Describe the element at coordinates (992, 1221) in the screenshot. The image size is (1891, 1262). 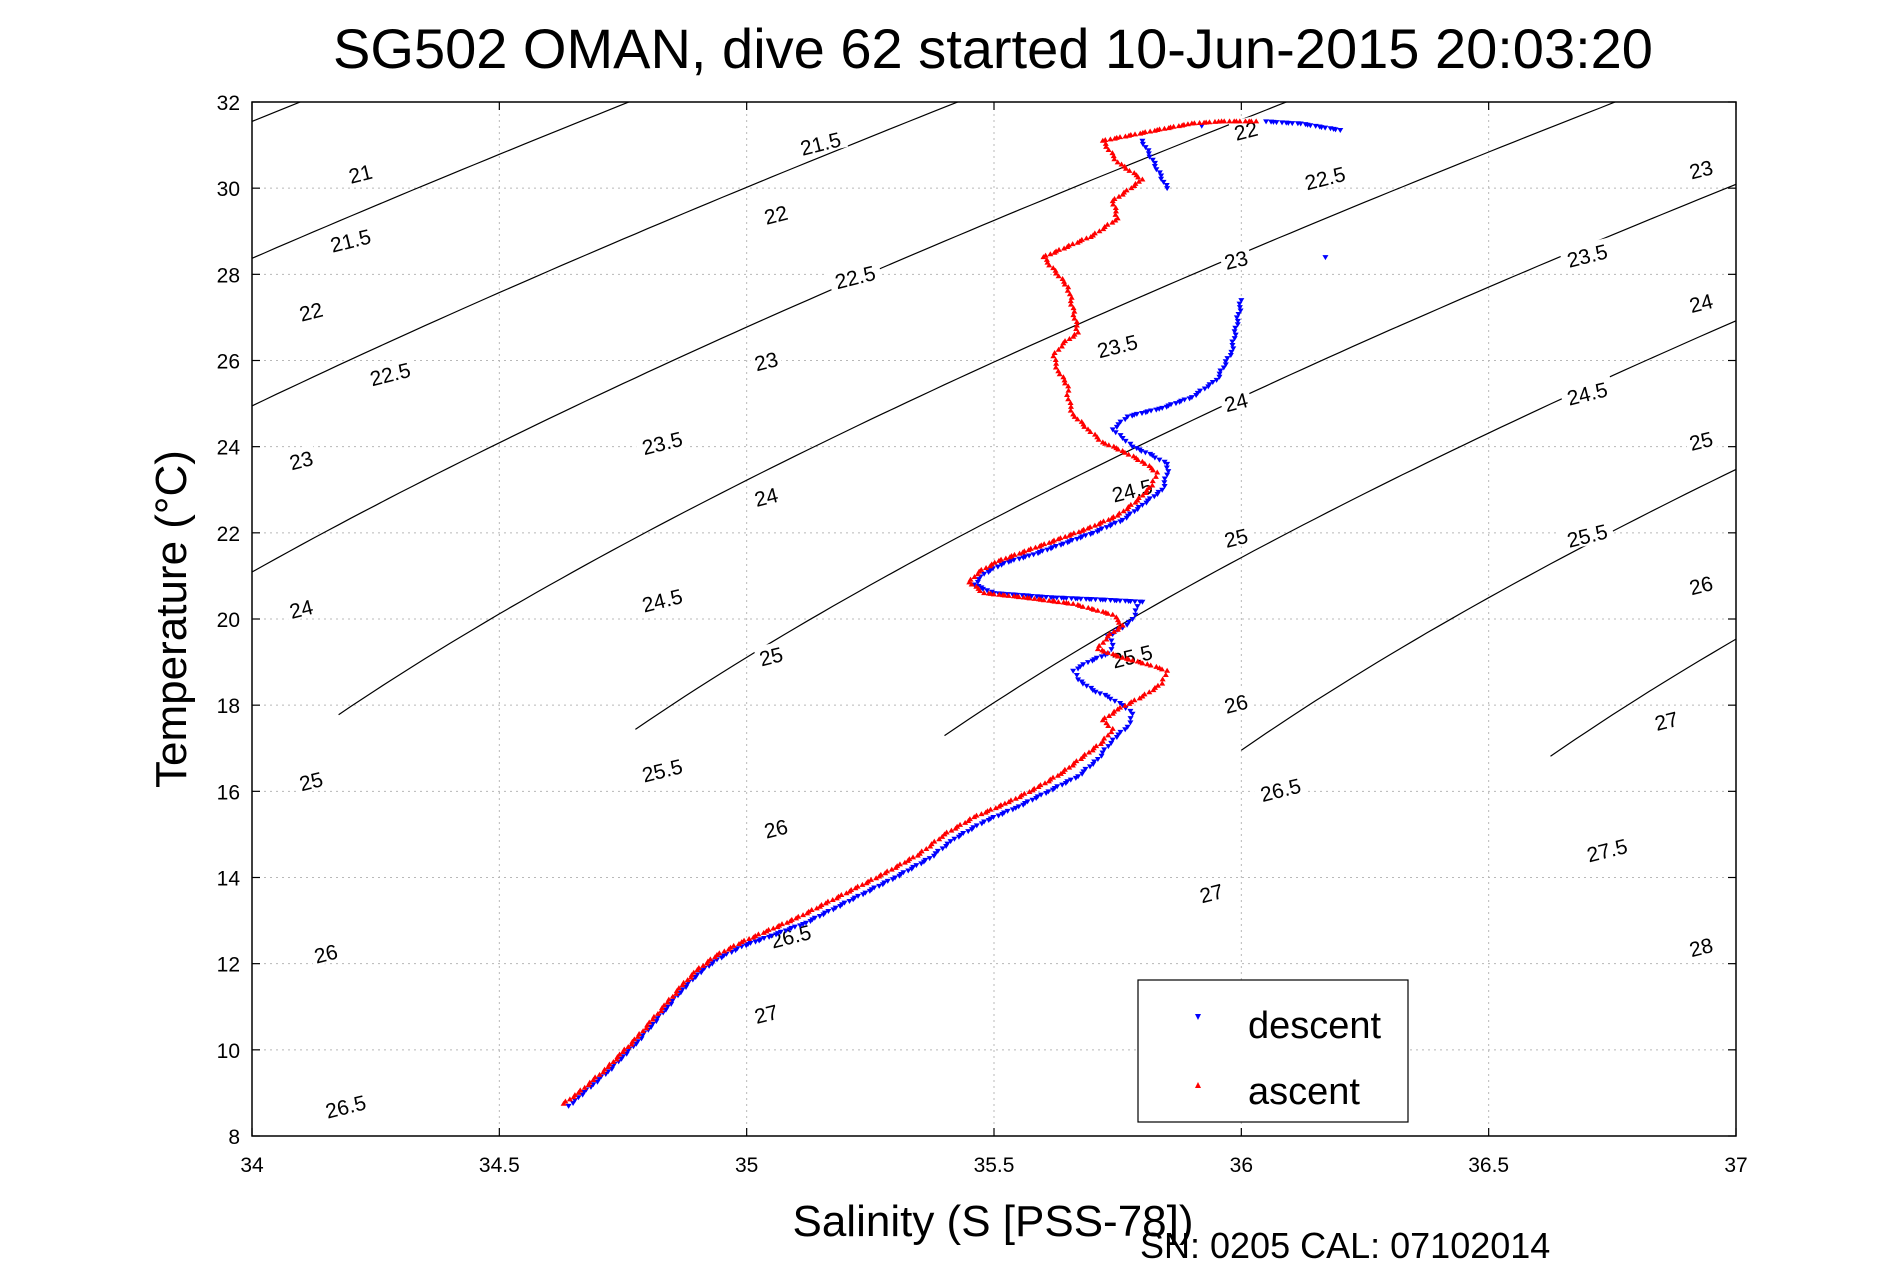
I see `x-axis-label: Salinity (S [PSS-78])` at that location.